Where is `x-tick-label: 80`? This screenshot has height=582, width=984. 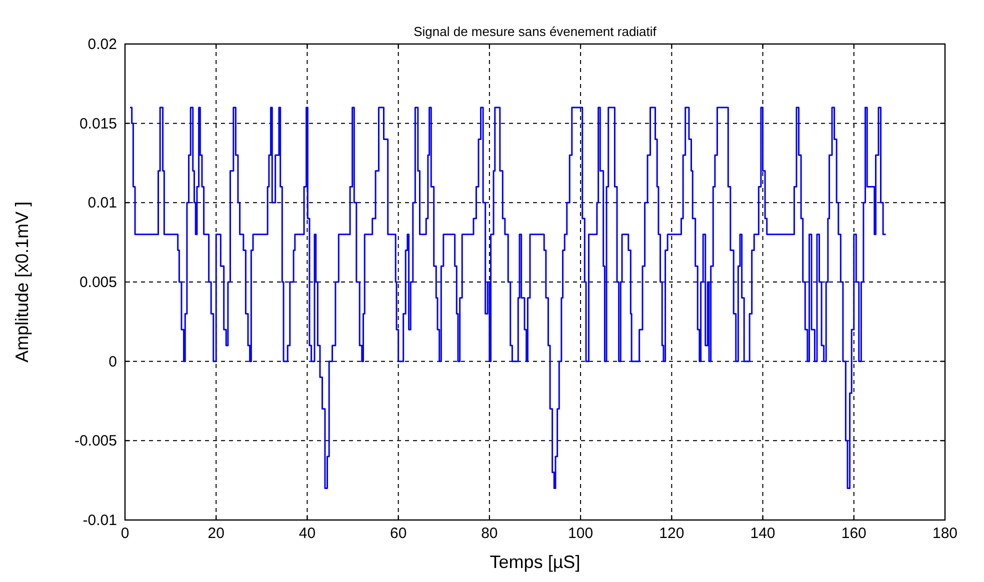 x-tick-label: 80 is located at coordinates (489, 533).